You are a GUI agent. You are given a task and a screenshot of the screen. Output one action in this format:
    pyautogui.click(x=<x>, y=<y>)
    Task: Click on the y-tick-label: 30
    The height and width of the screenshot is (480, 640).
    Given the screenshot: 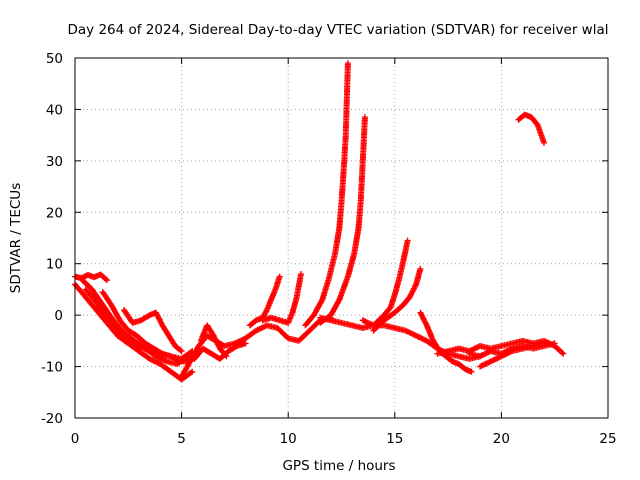 What is the action you would take?
    pyautogui.click(x=54, y=162)
    